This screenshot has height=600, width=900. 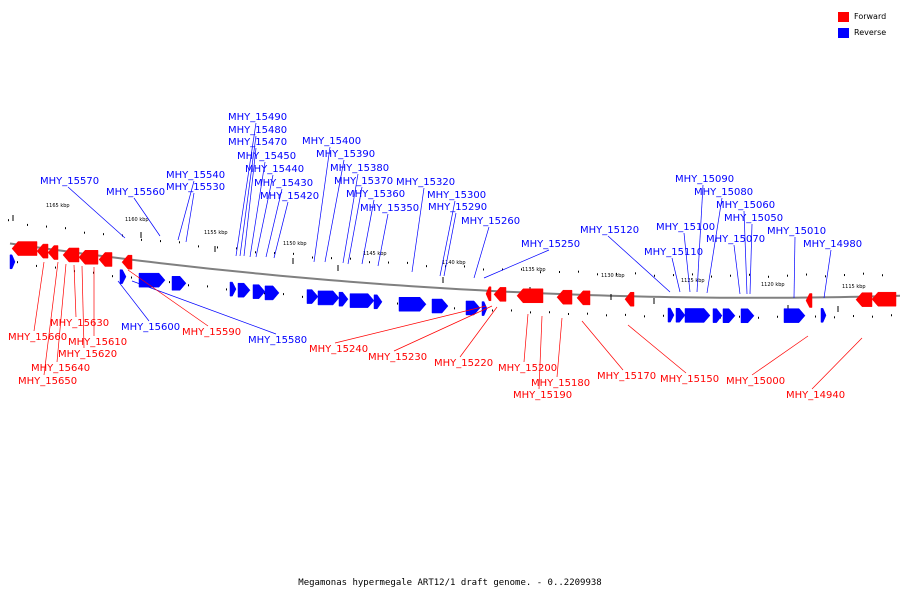 What do you see at coordinates (457, 207) in the screenshot?
I see `reverse-gene-label: MHY_15290` at bounding box center [457, 207].